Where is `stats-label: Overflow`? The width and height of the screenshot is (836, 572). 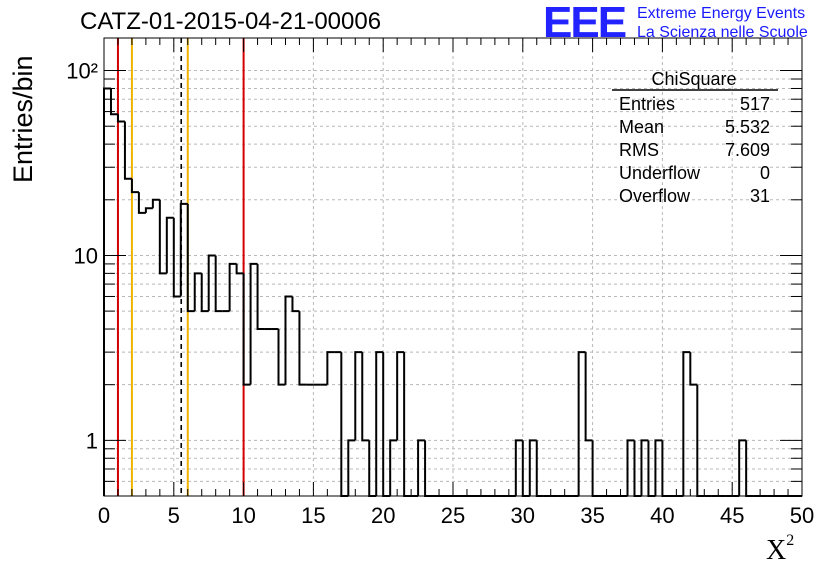 stats-label: Overflow is located at coordinates (655, 196).